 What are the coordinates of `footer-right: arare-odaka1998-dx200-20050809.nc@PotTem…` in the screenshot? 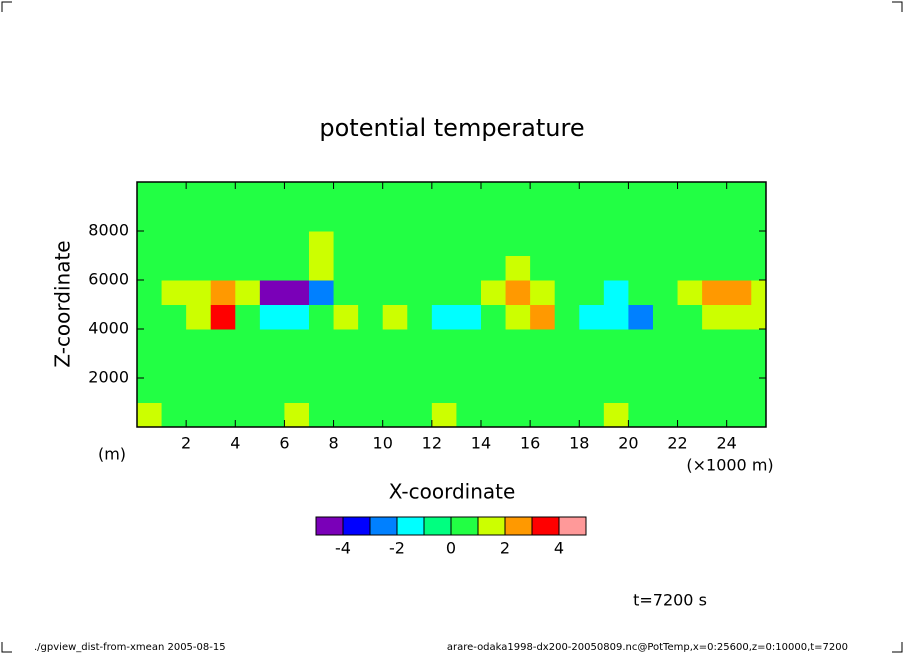 It's located at (647, 647).